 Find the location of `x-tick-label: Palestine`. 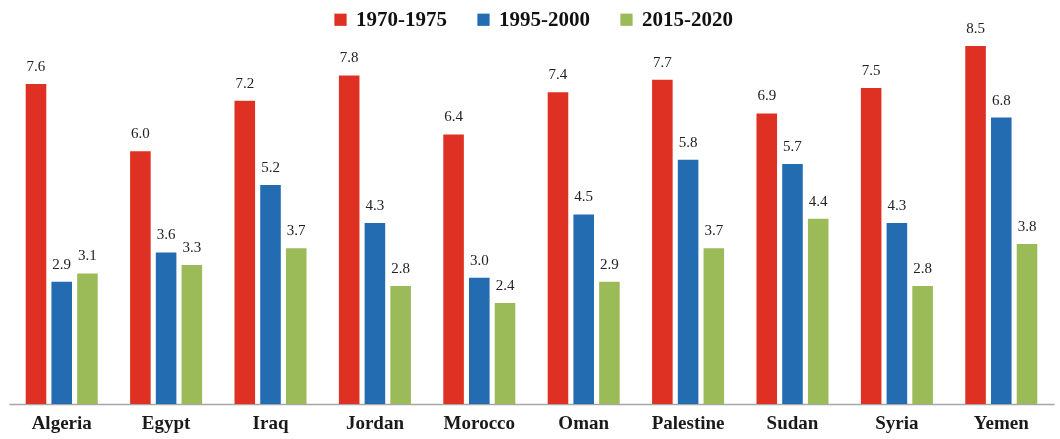

x-tick-label: Palestine is located at coordinates (688, 422).